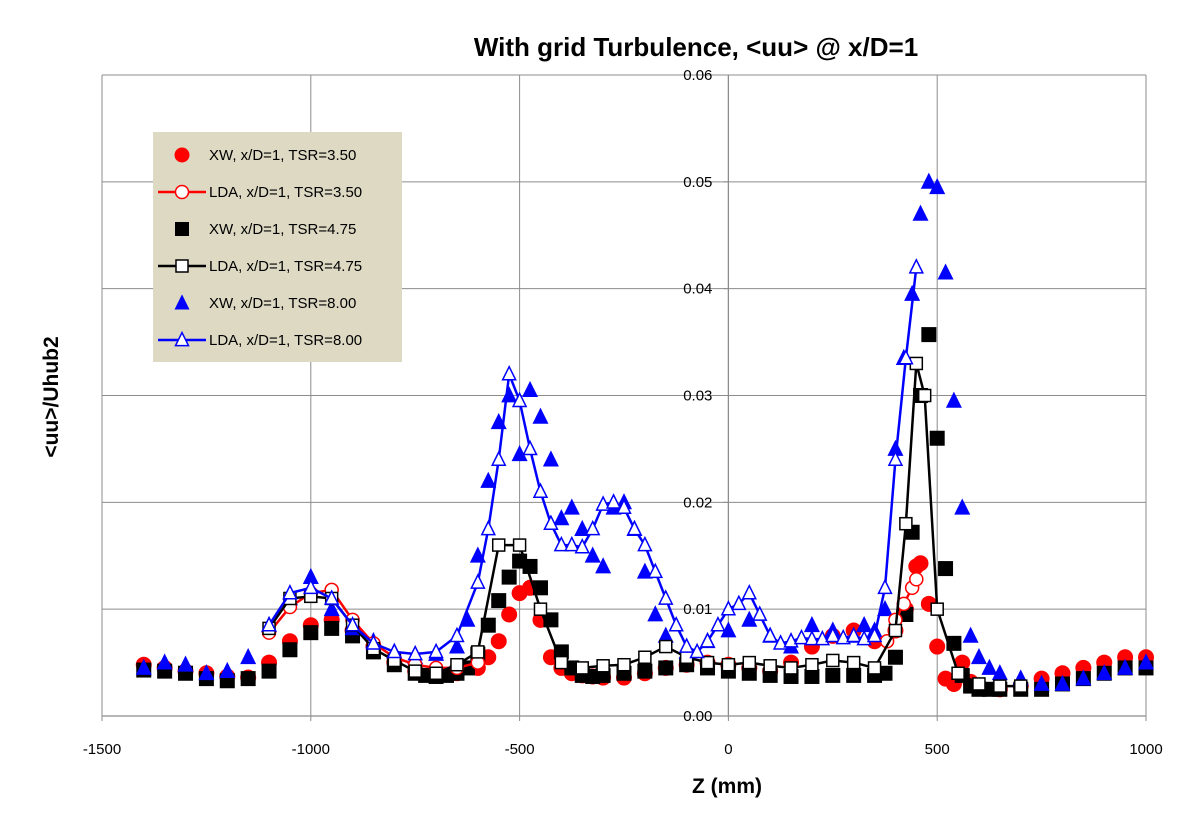  I want to click on legend-label: LDA, x/D=1, TSR=4.75, so click(285, 266).